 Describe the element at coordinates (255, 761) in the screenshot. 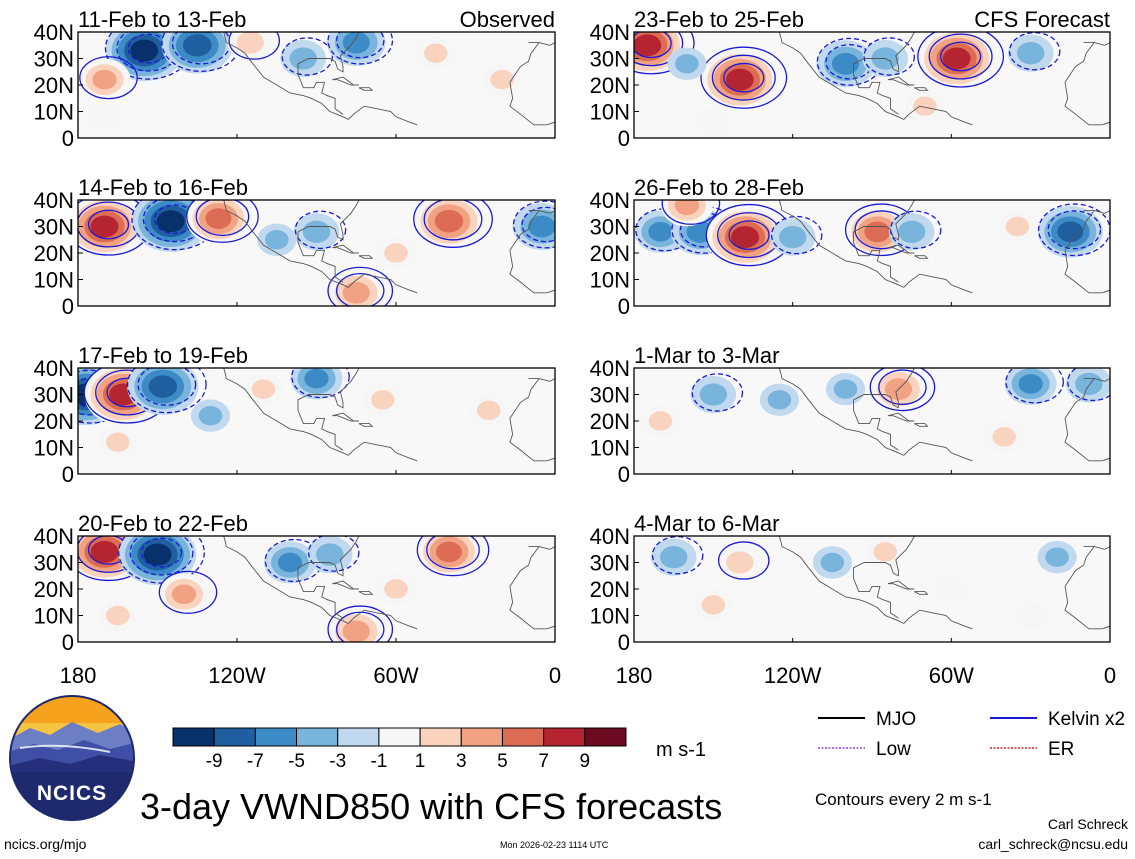

I see `colorbar-label-1: -7` at that location.